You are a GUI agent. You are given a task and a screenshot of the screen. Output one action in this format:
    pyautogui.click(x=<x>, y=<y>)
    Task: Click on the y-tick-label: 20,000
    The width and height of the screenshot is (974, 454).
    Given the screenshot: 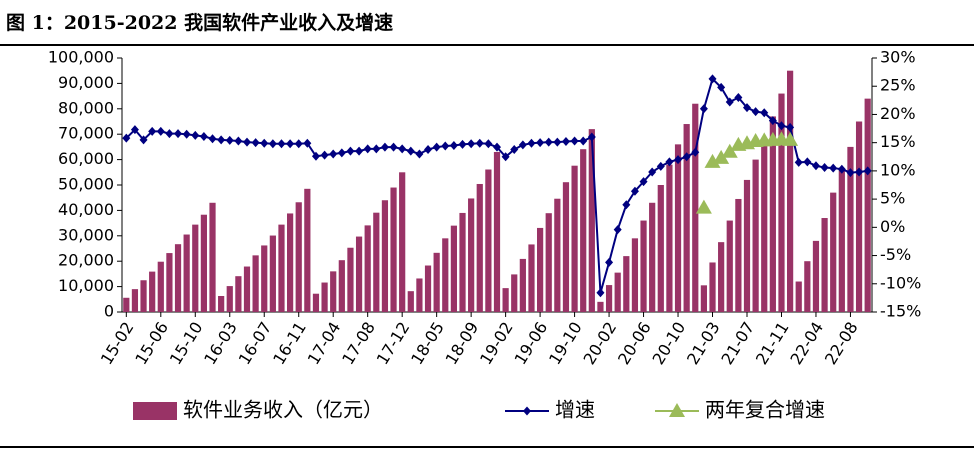 What is the action you would take?
    pyautogui.click(x=86, y=260)
    